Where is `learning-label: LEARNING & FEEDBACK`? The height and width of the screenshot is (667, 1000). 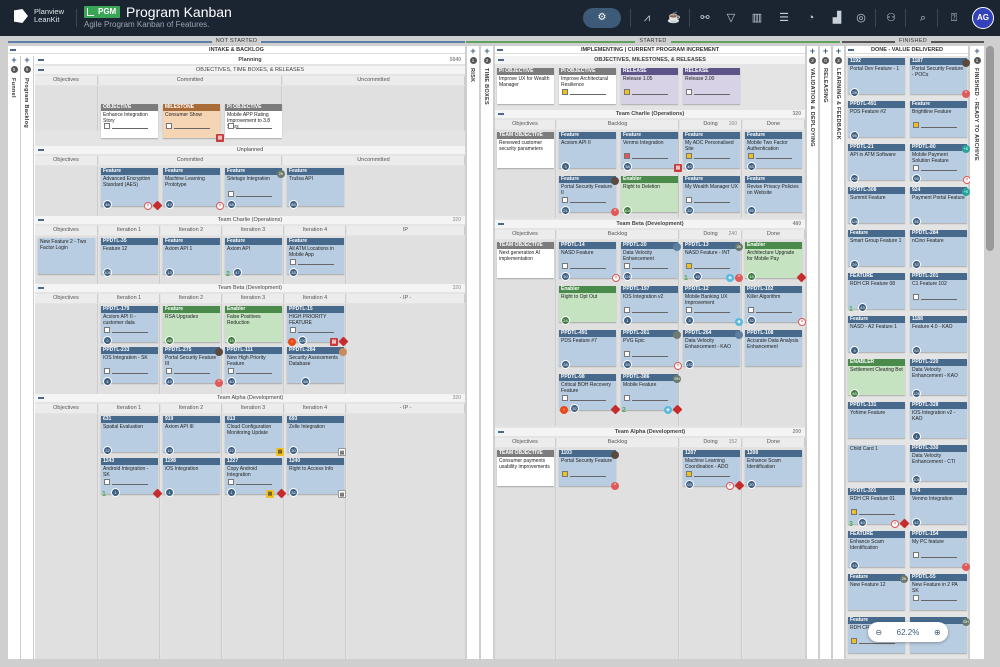
learning-label: LEARNING & FEEDBACK is located at coordinates (838, 104).